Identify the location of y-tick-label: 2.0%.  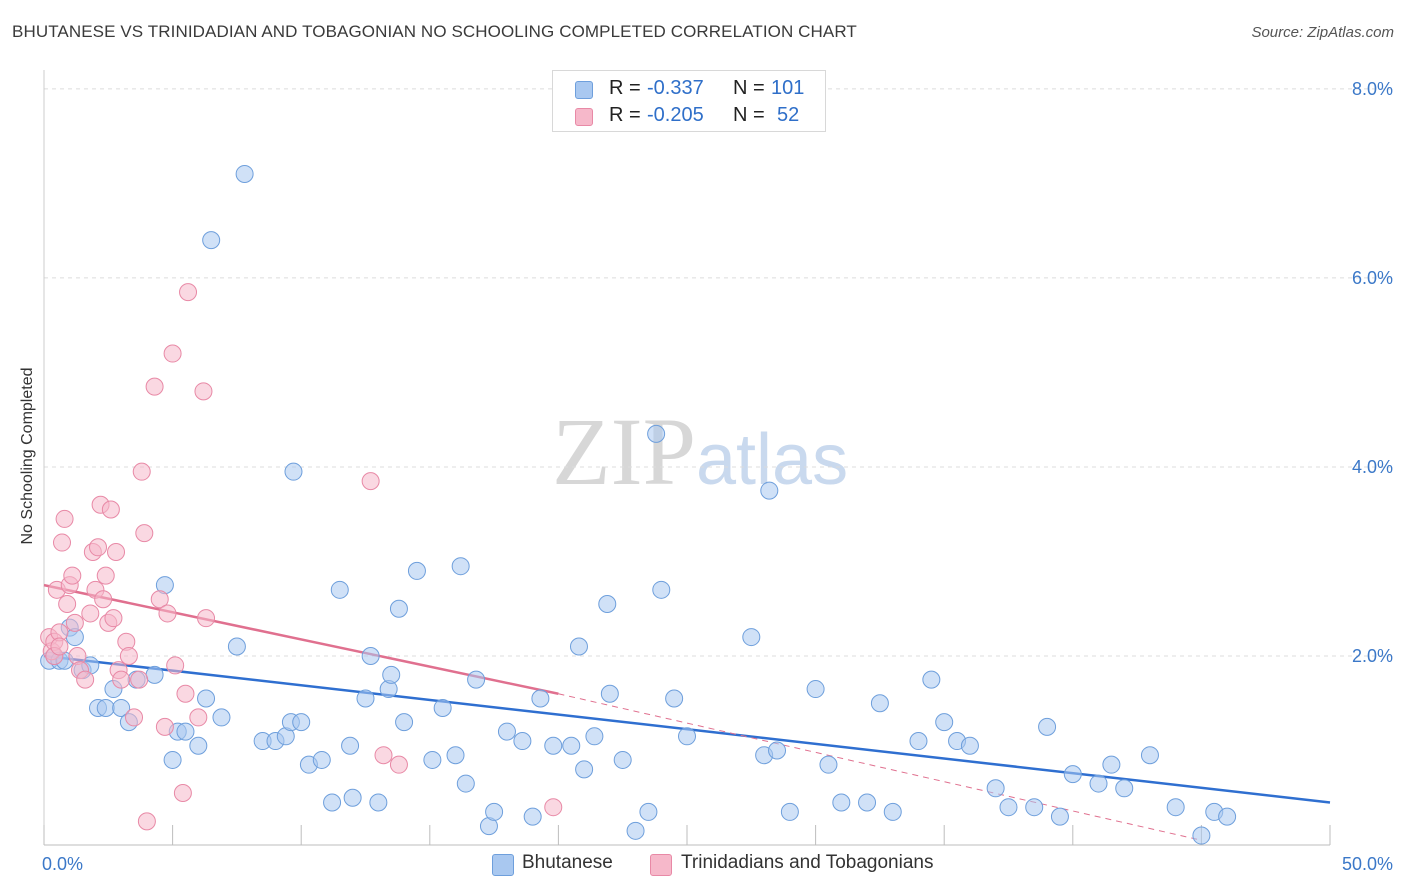
(1372, 656).